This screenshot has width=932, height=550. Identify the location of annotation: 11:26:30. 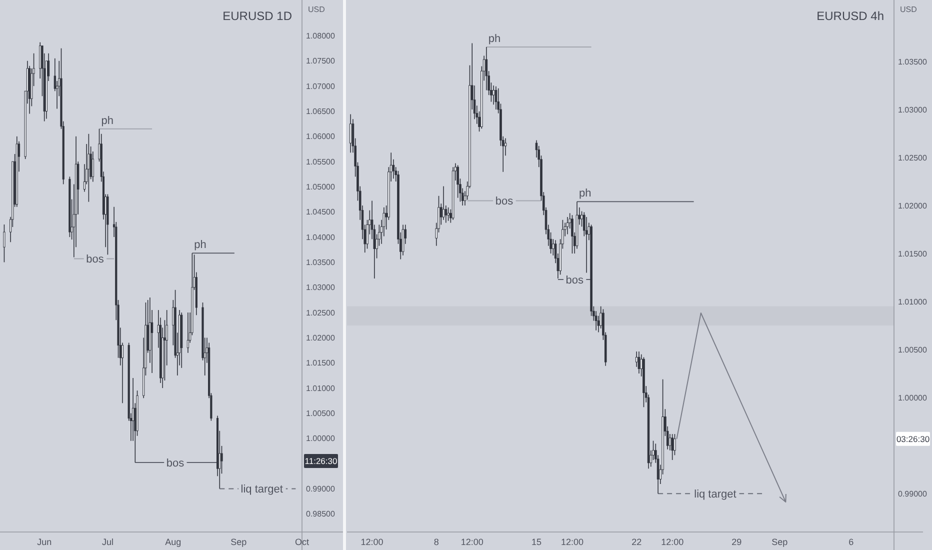
(321, 461).